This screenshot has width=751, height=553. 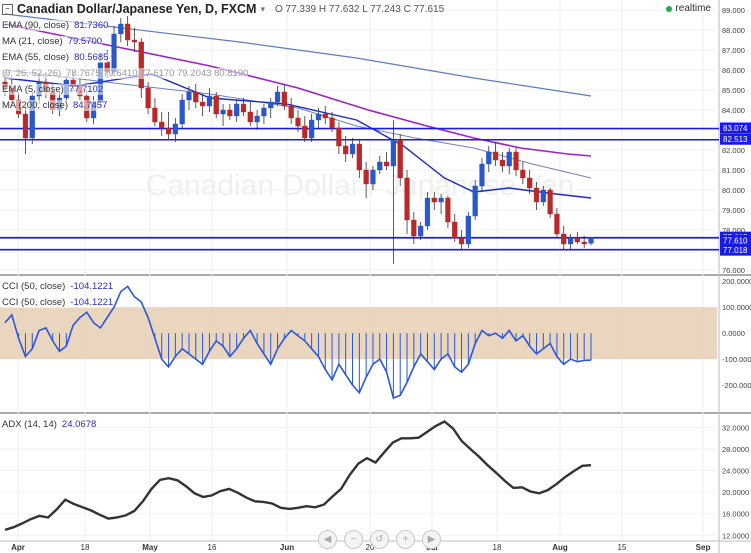 I want to click on legend-adx-label: ADX (14, 14), so click(x=29, y=424).